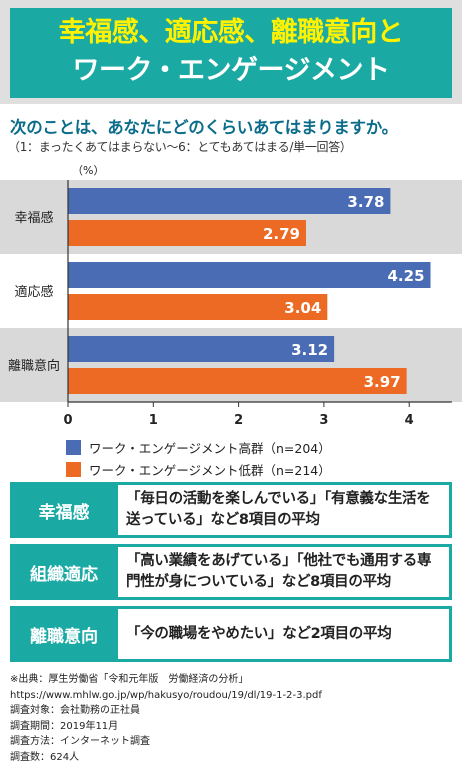  I want to click on legend-entry: ワーク・エンゲージメント低群（n=214）, so click(198, 469).